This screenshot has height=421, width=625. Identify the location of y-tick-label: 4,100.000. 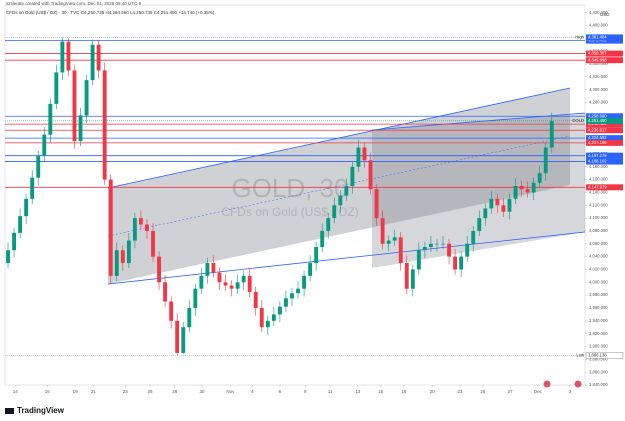
(598, 217).